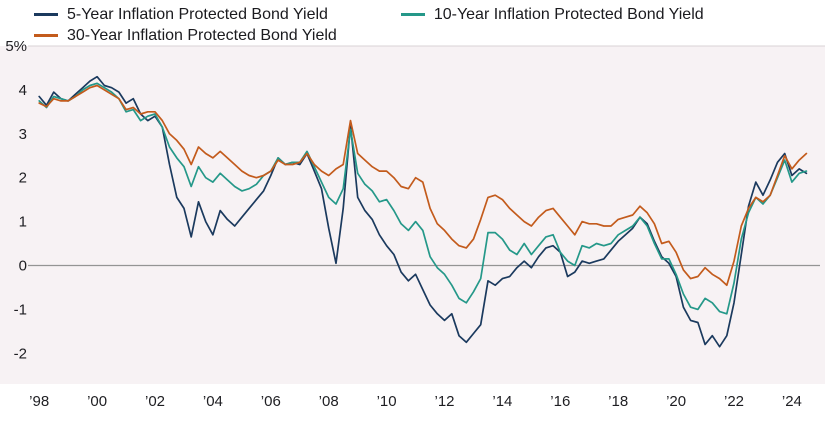 This screenshot has height=421, width=825. Describe the element at coordinates (502, 401) in the screenshot. I see `x-tick-label: ’14` at that location.